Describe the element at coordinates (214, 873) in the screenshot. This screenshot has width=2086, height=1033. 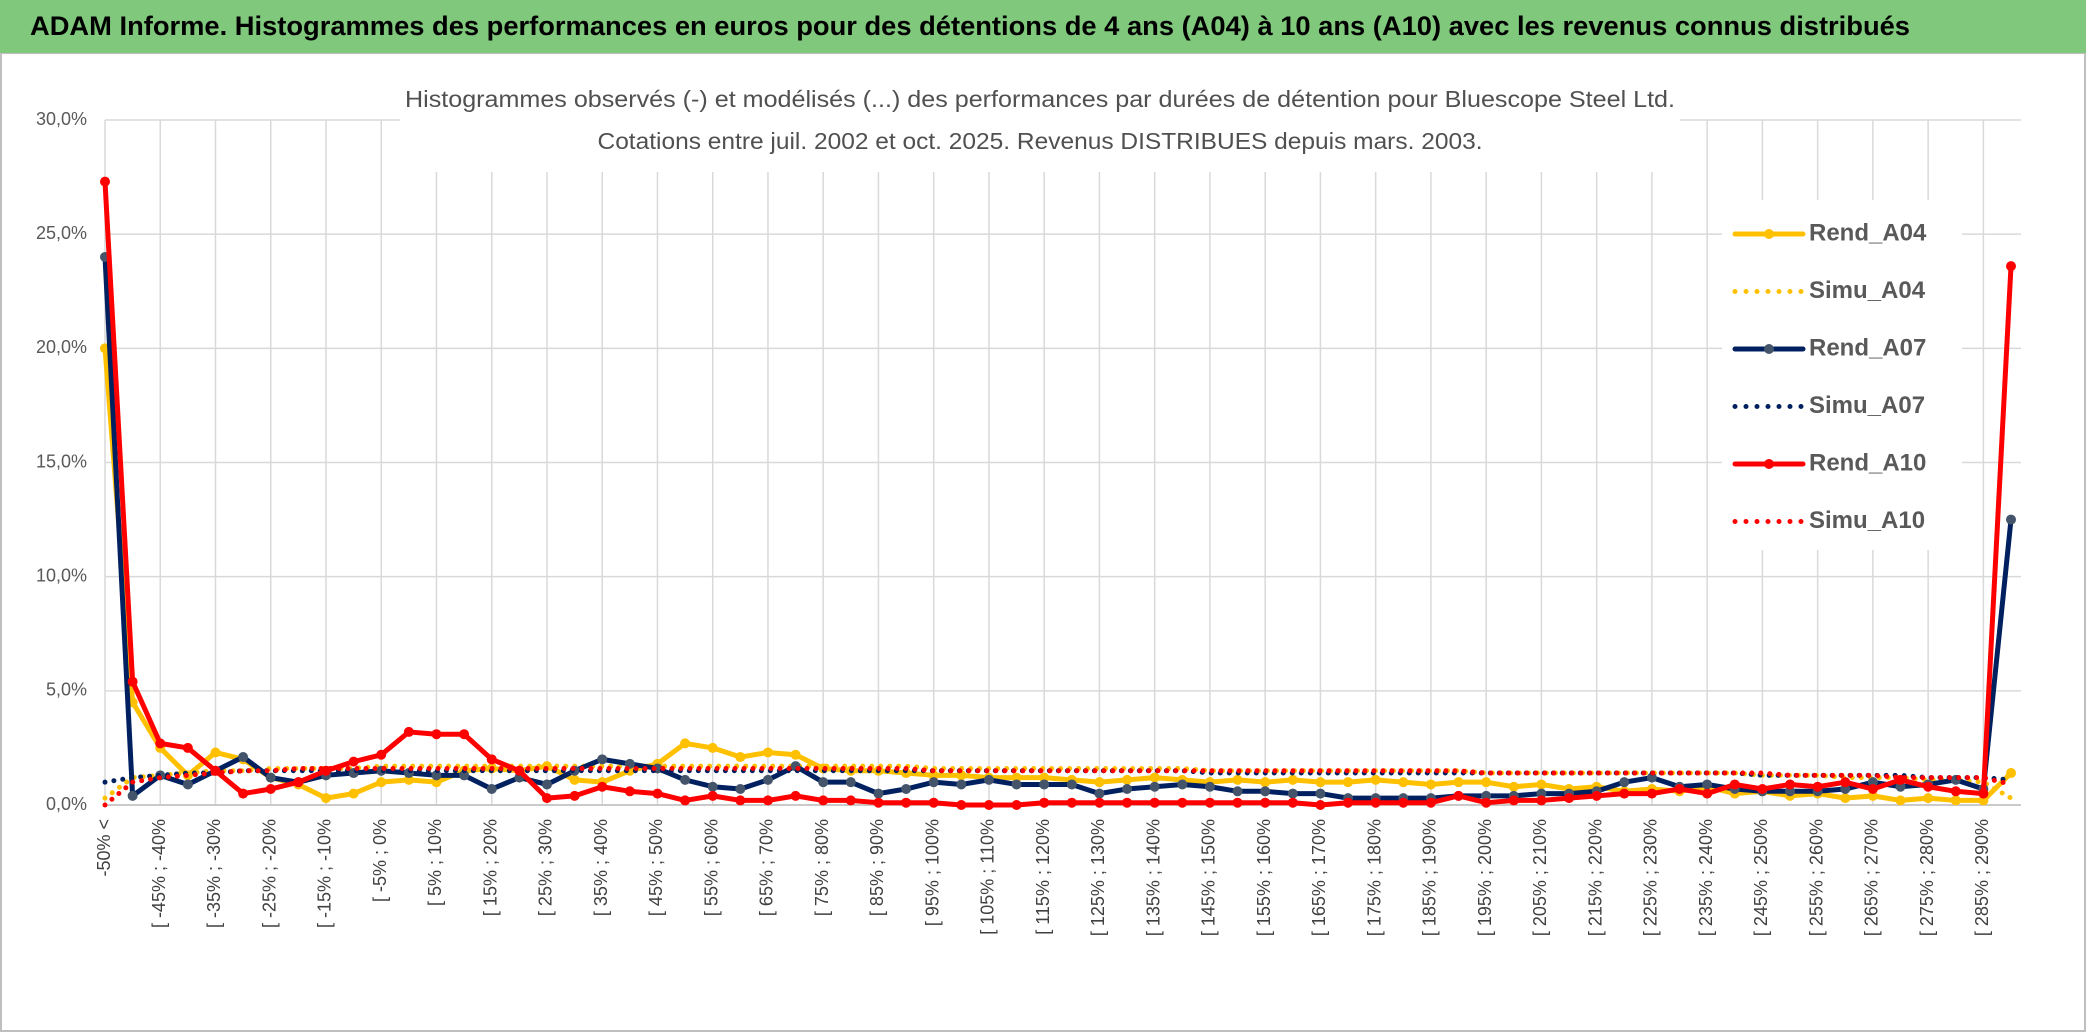
I see `x-tick-label: [ -35% ; -30%` at that location.